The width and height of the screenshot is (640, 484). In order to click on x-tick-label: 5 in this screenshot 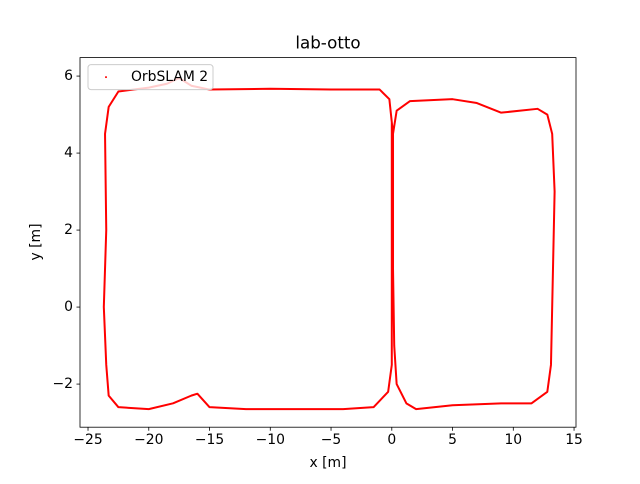, I will do `click(452, 440)`.